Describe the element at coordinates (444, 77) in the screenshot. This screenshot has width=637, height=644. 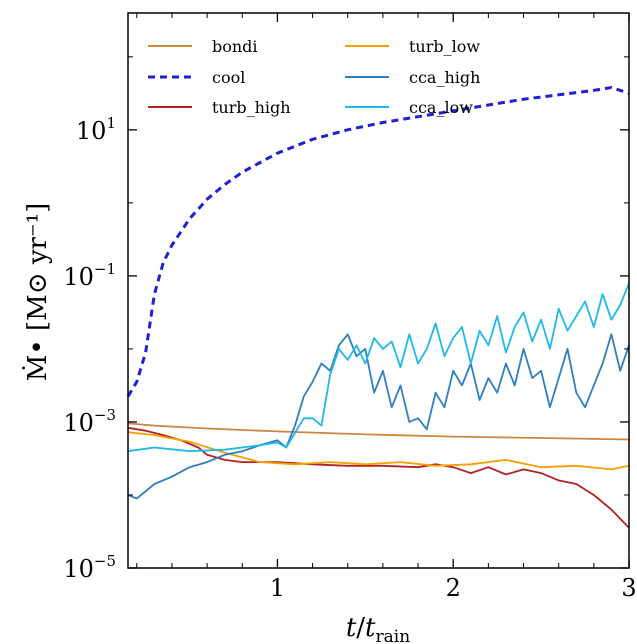
I see `legend-label-cca-high: cca_high` at that location.